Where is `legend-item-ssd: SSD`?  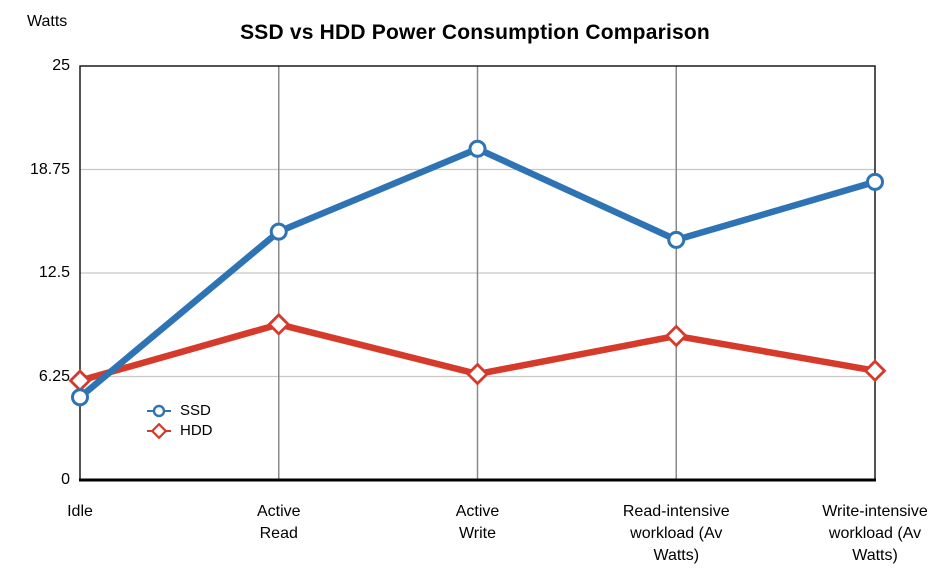
legend-item-ssd: SSD is located at coordinates (180, 411).